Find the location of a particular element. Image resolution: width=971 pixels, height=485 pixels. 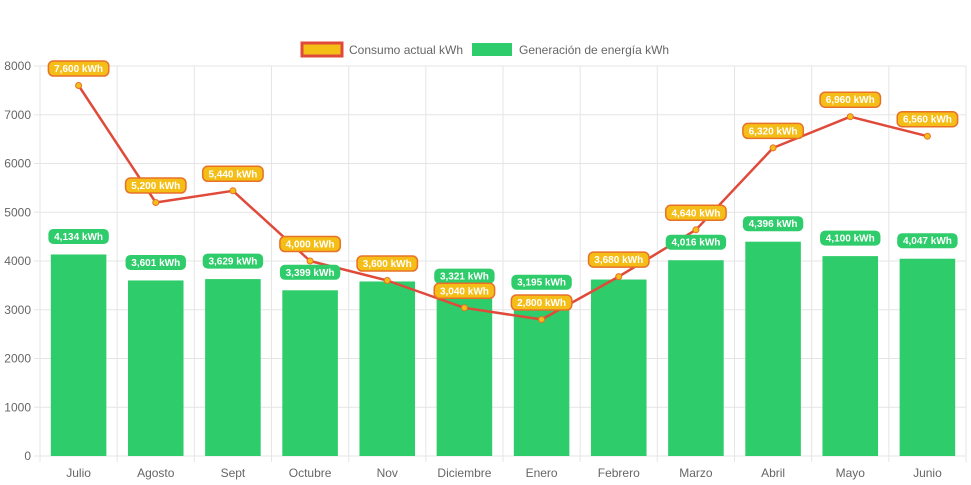

line-data-label: 5,200 kWh is located at coordinates (155, 185).